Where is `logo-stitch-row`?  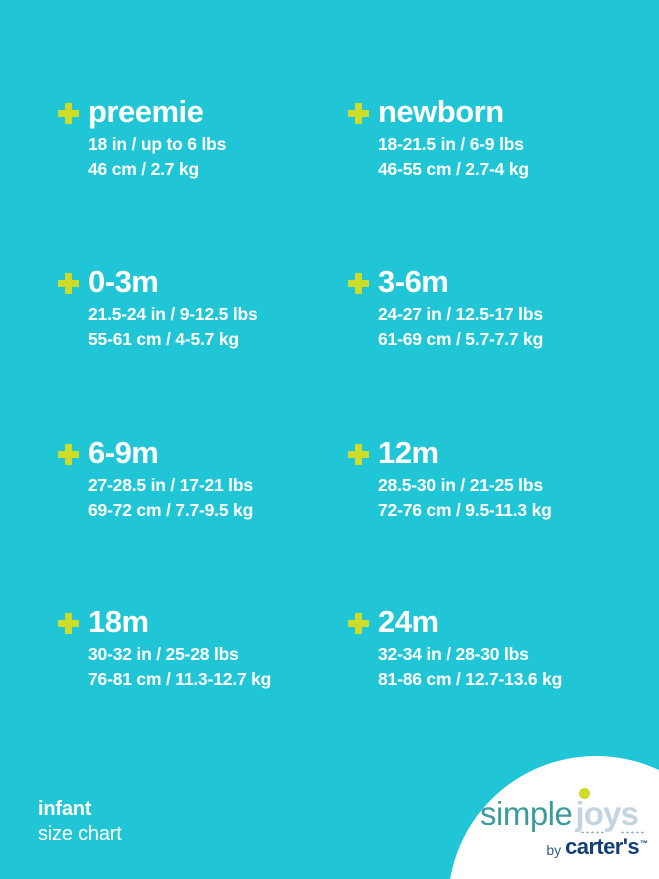 logo-stitch-row is located at coordinates (563, 833).